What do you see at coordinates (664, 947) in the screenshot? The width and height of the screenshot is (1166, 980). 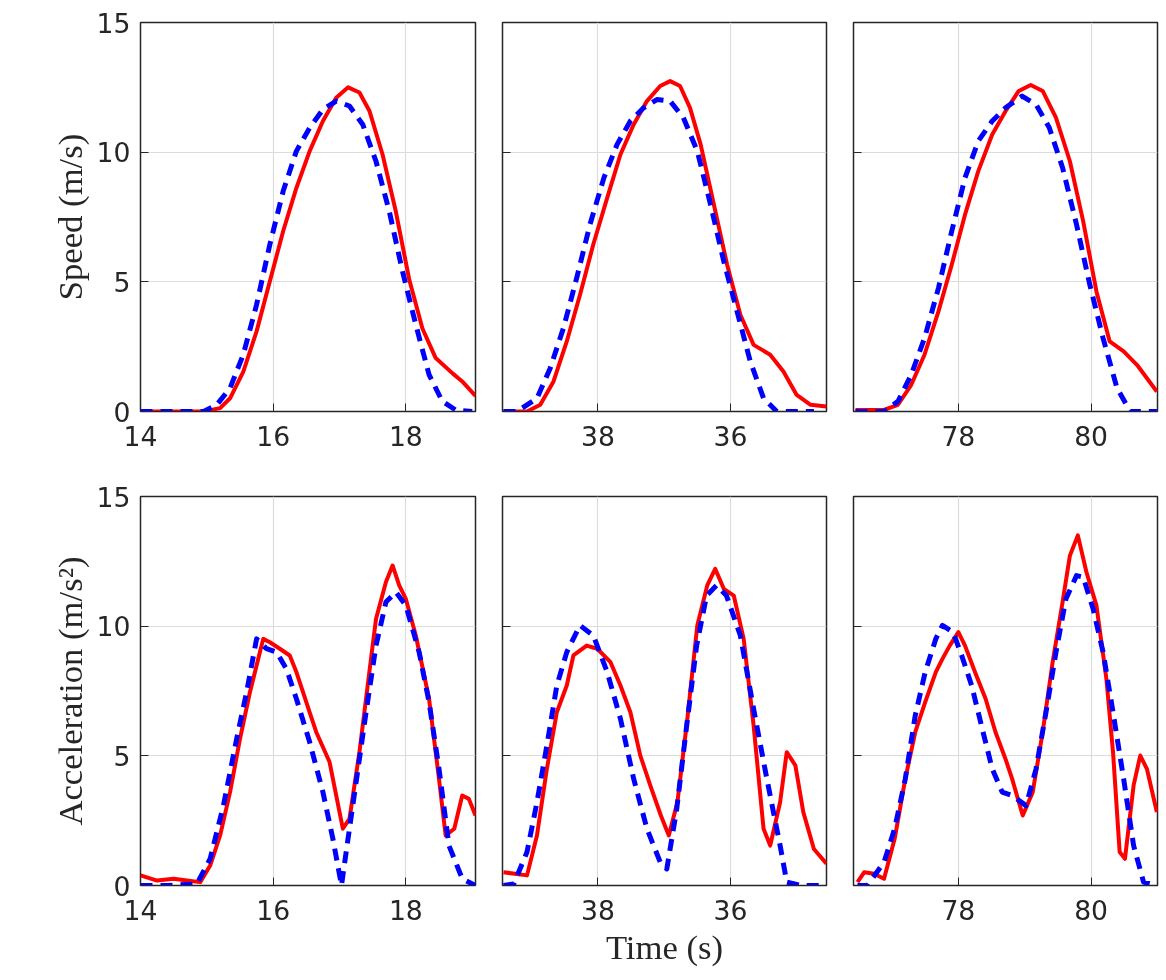 I see `x-axis-title: Time (s)` at bounding box center [664, 947].